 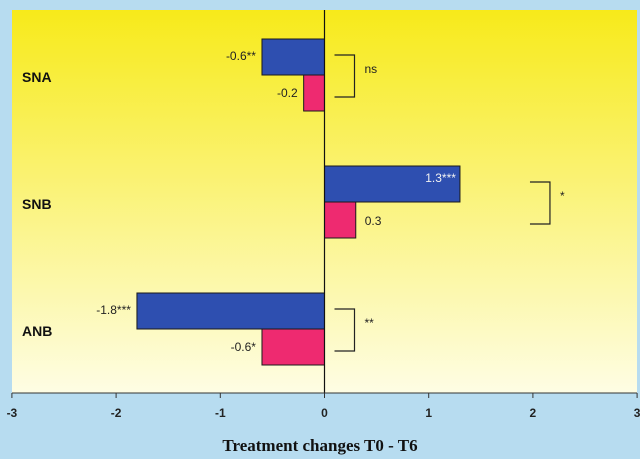 What do you see at coordinates (340, 220) in the screenshot?
I see `bar-snb-series2` at bounding box center [340, 220].